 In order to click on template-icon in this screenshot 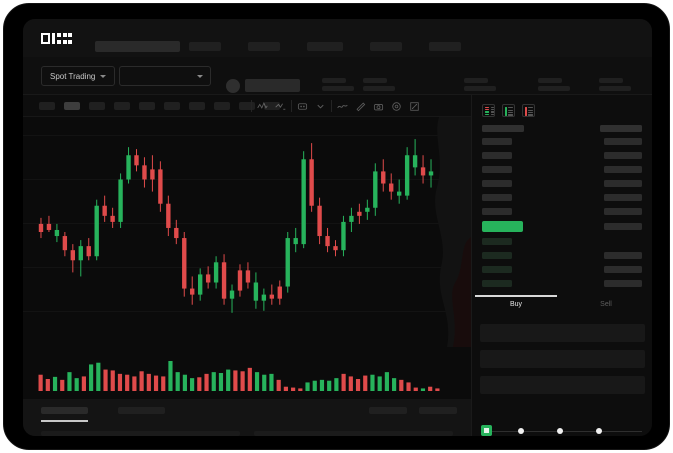, I will do `click(302, 106)`.